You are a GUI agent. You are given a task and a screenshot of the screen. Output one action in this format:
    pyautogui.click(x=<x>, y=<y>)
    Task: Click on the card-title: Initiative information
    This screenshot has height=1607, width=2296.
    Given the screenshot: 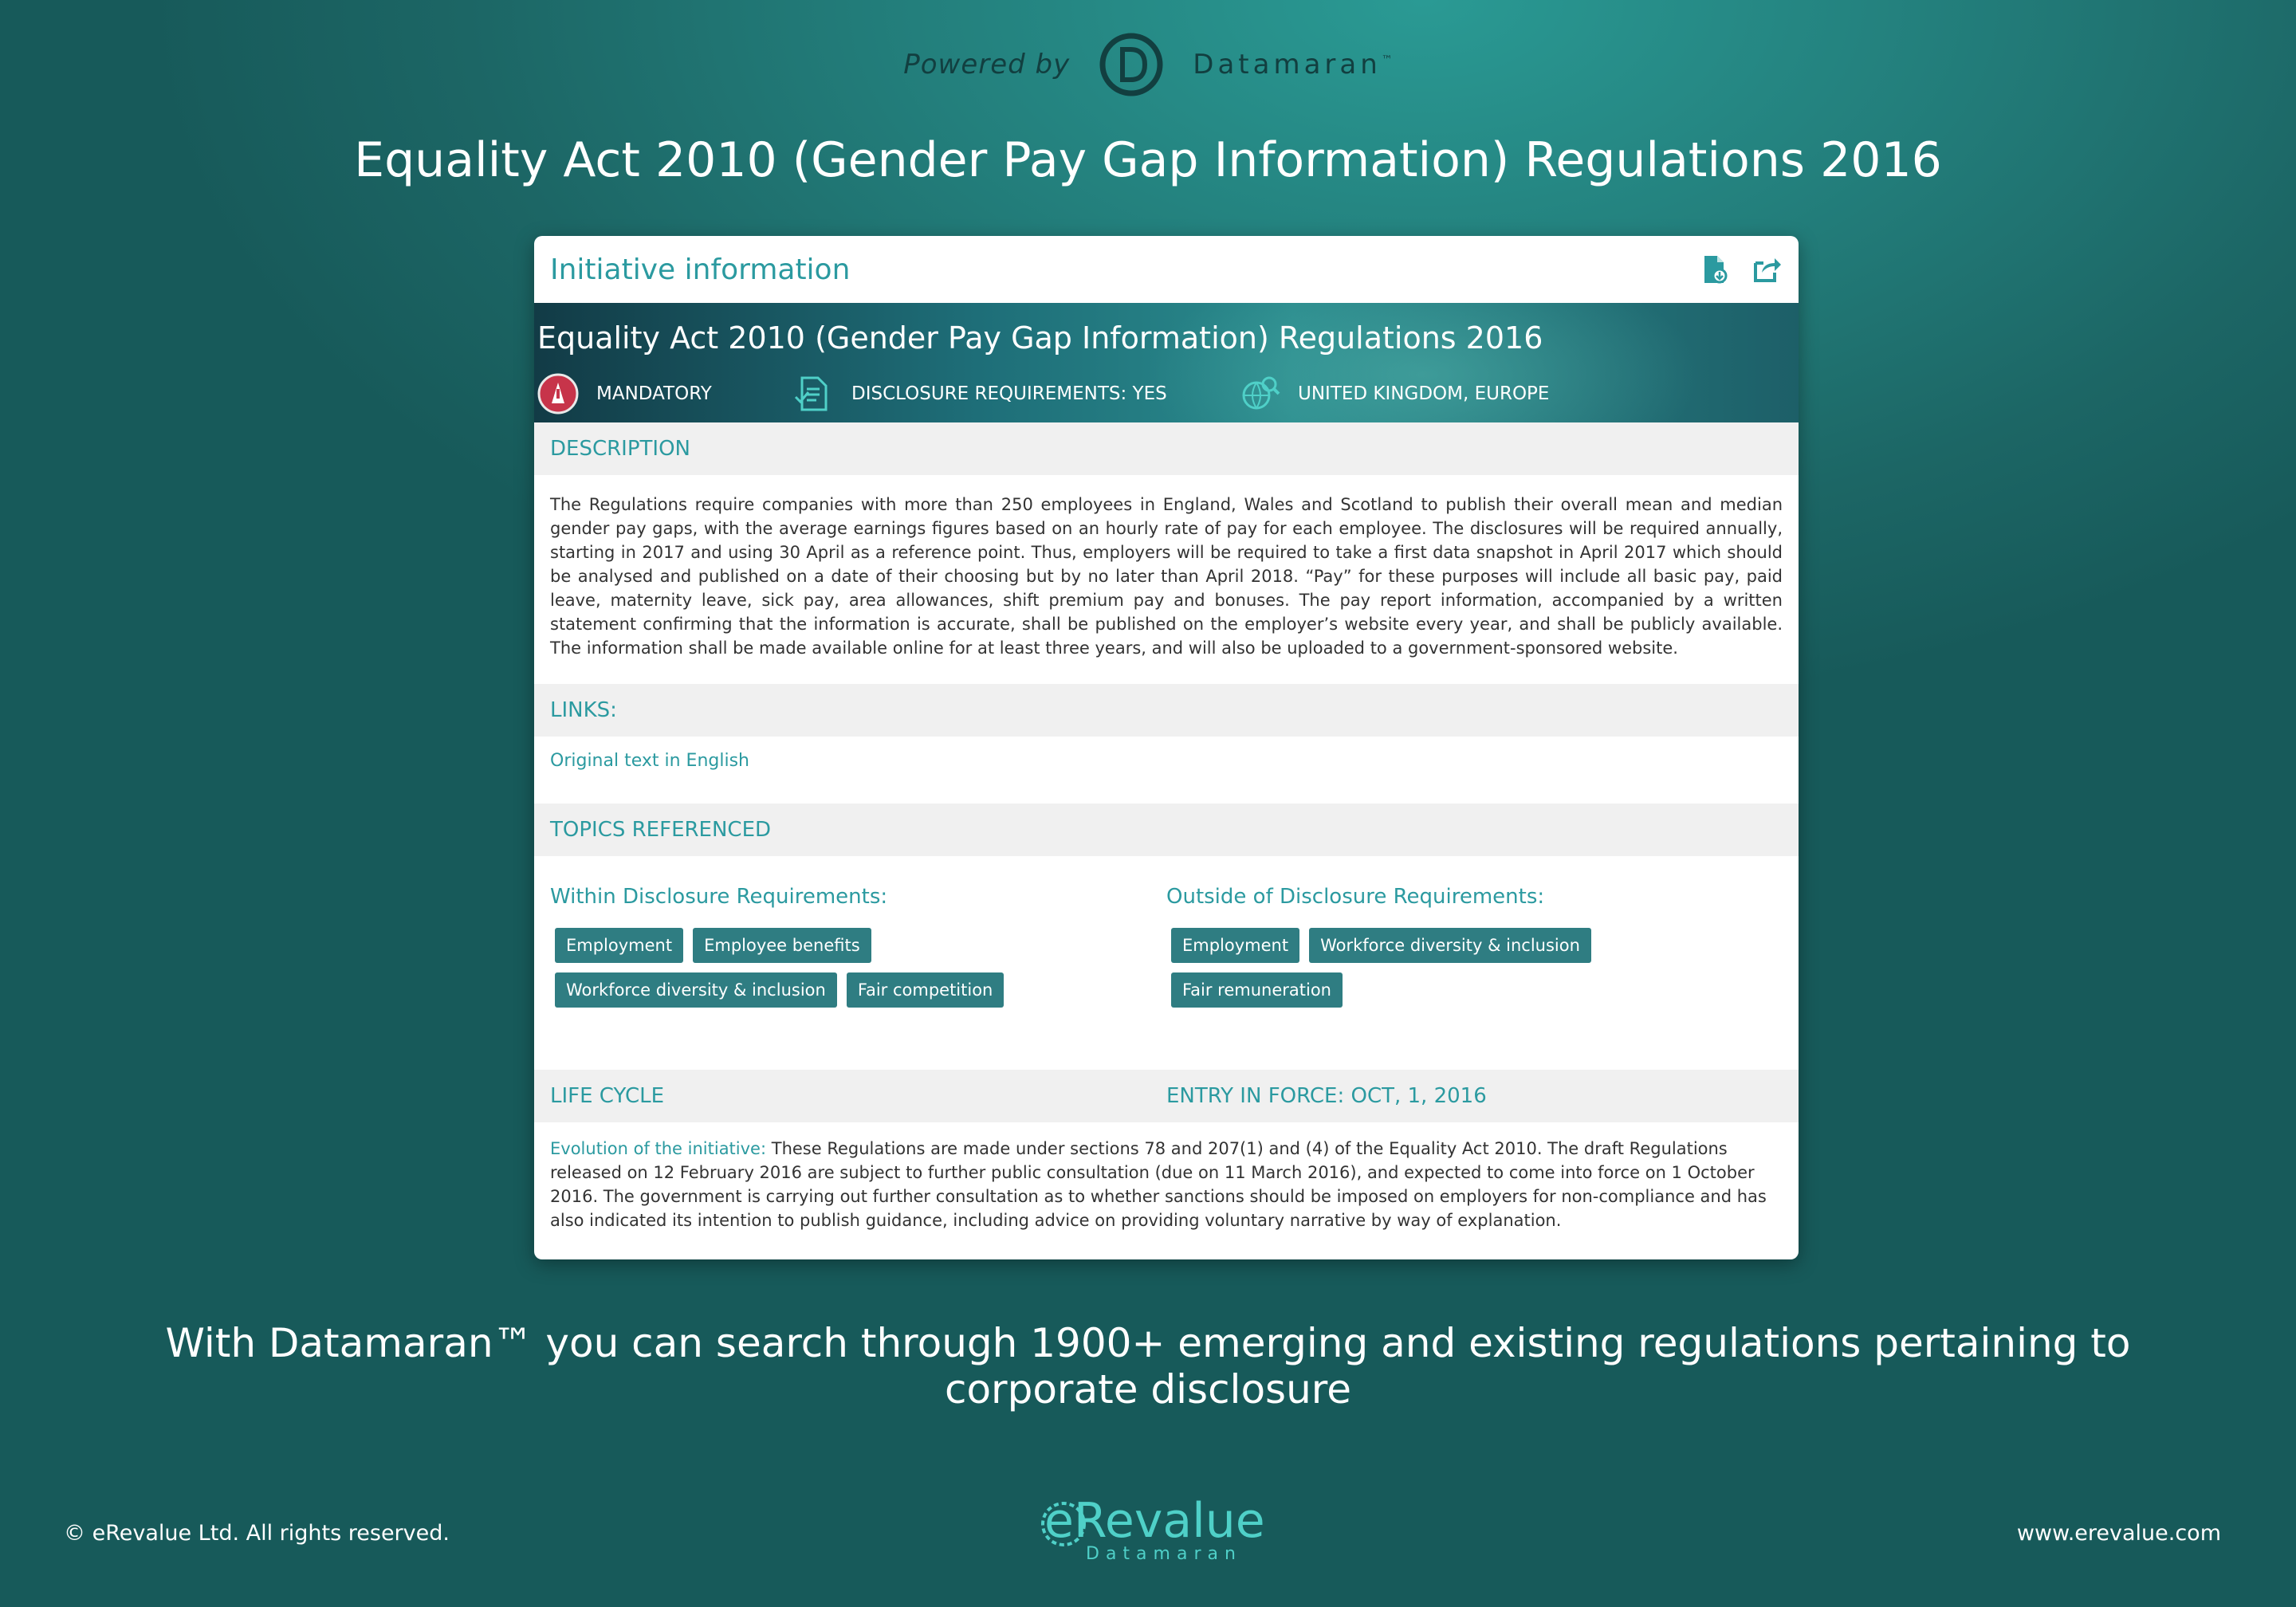 What is the action you would take?
    pyautogui.click(x=700, y=269)
    